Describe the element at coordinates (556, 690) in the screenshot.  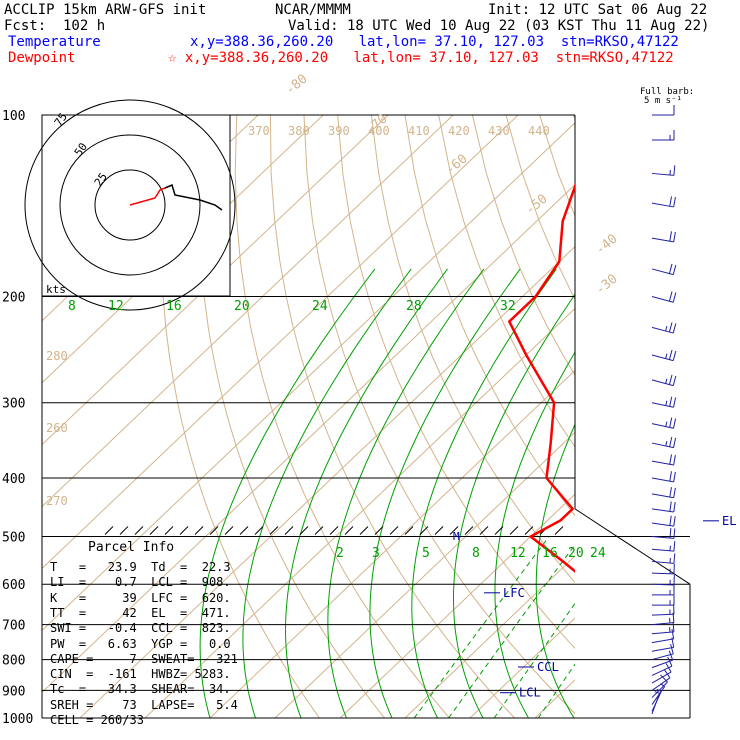
I see `mixing-ratio-line` at that location.